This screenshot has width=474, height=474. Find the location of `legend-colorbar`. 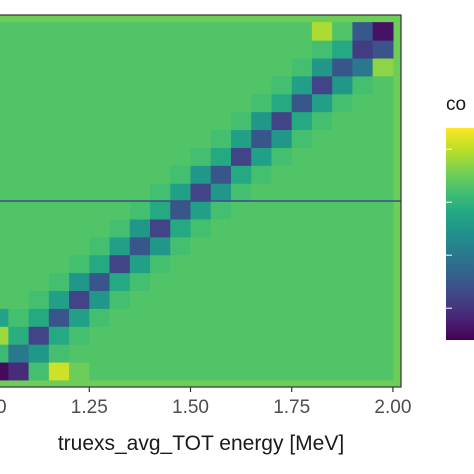

legend-colorbar is located at coordinates (460, 234).